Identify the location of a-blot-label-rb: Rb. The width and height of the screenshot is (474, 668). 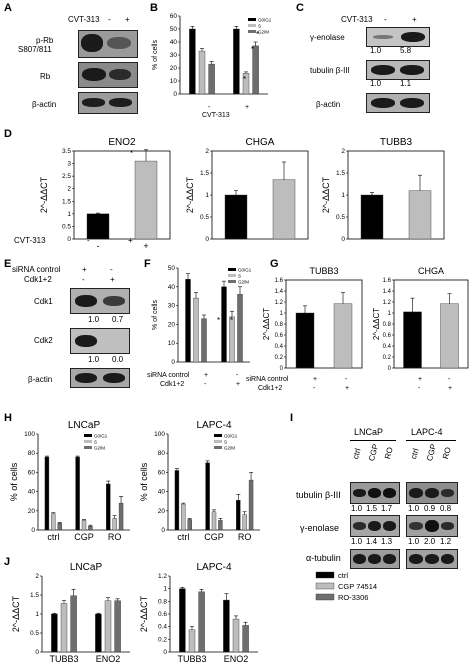
(45, 76).